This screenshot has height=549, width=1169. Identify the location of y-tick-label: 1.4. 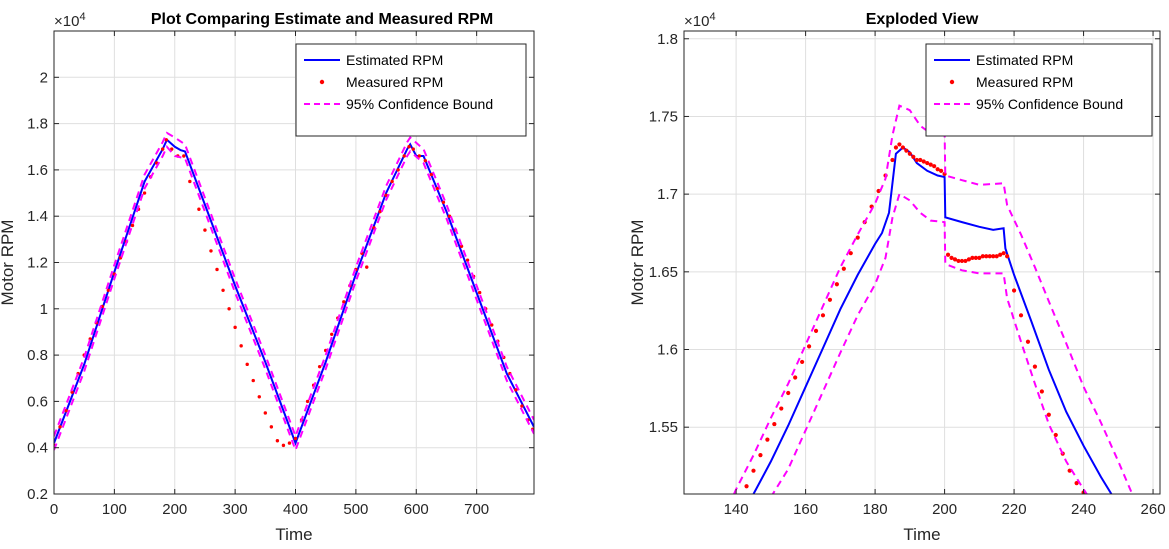
(37, 216).